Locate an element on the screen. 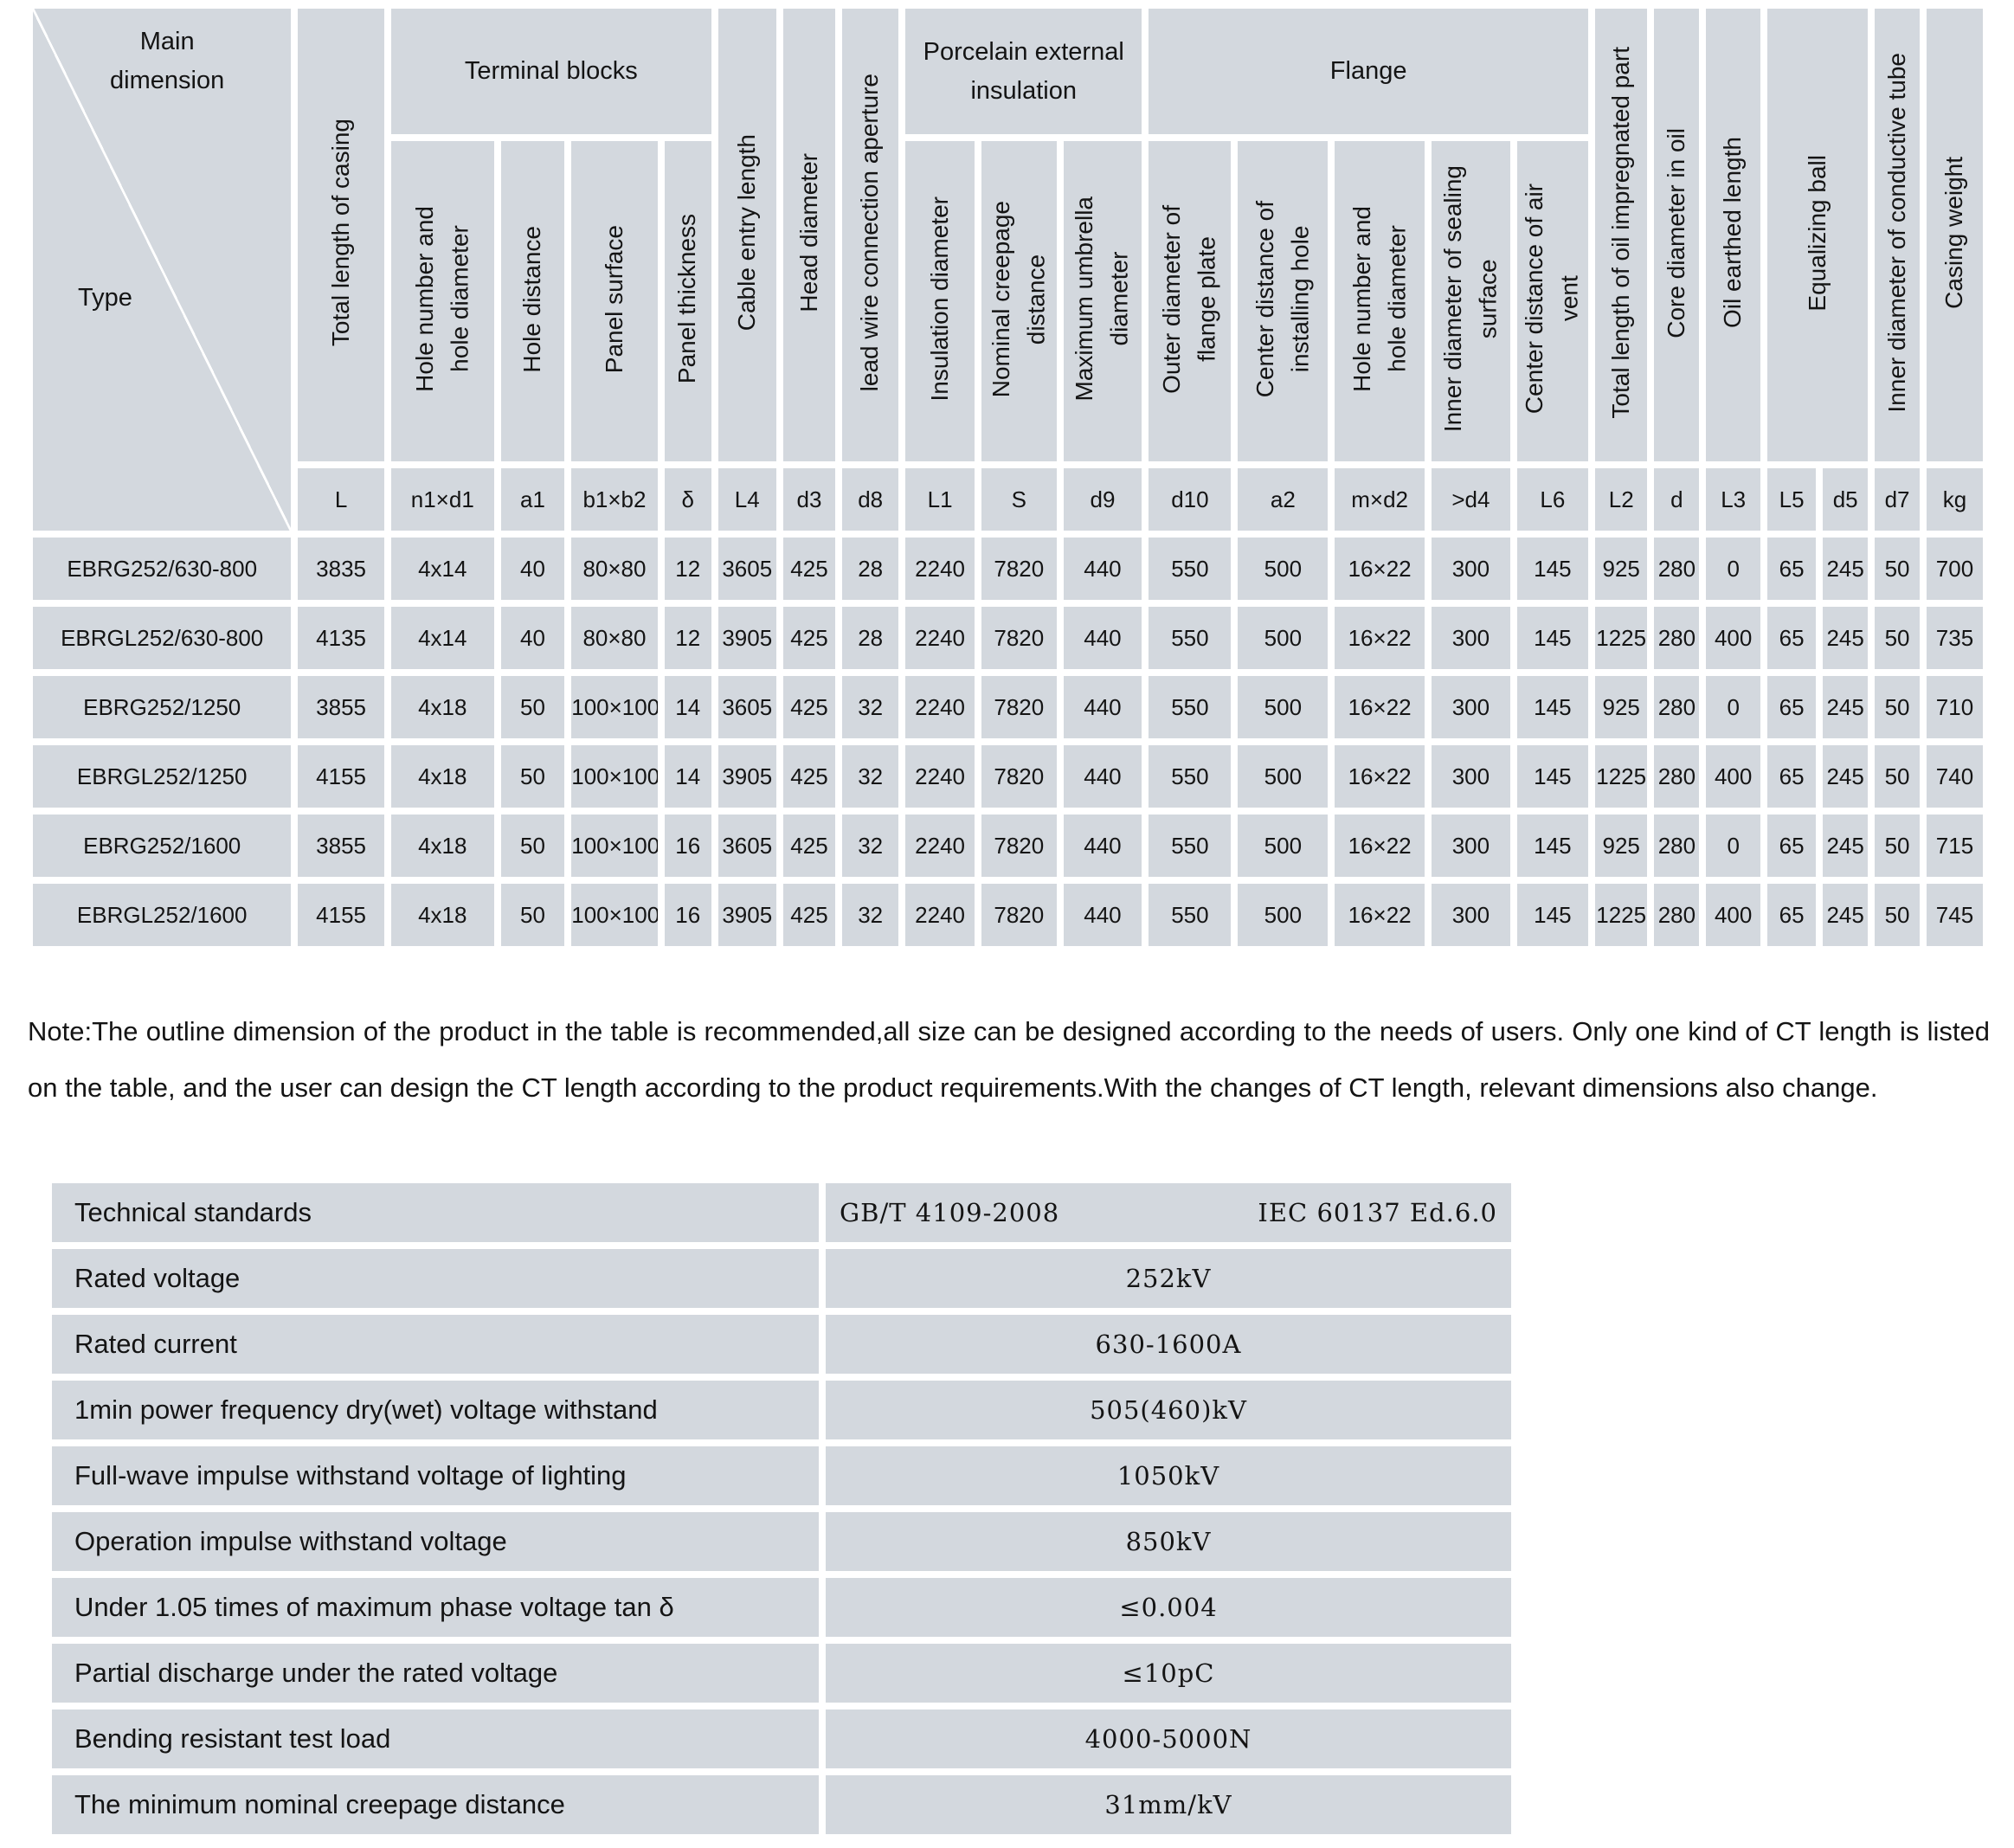 This screenshot has height=1848, width=2014. subheader-label: Hole distance is located at coordinates (532, 299).